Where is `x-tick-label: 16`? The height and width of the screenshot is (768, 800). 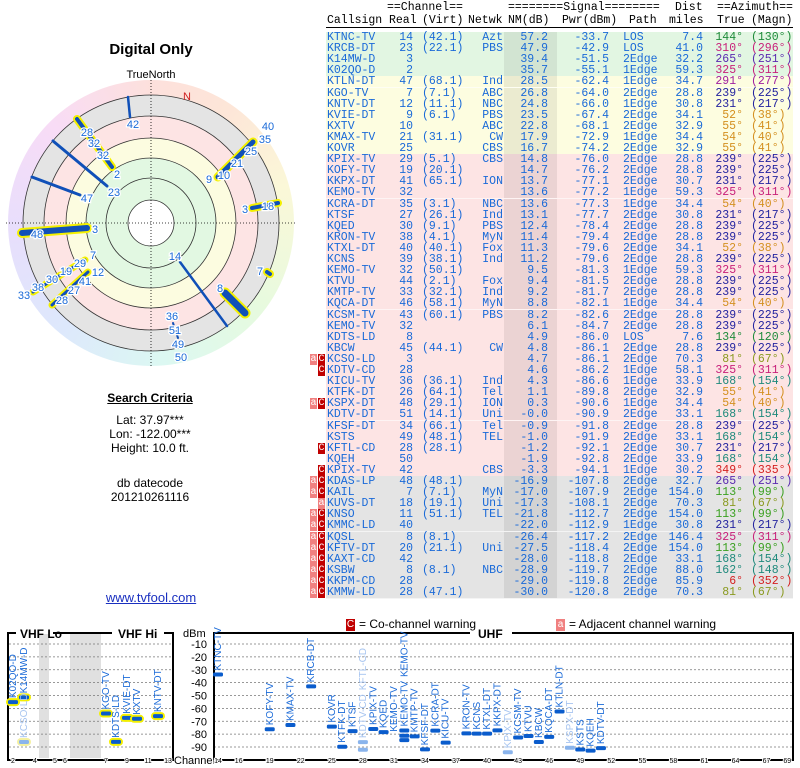 x-tick-label: 16 is located at coordinates (239, 761).